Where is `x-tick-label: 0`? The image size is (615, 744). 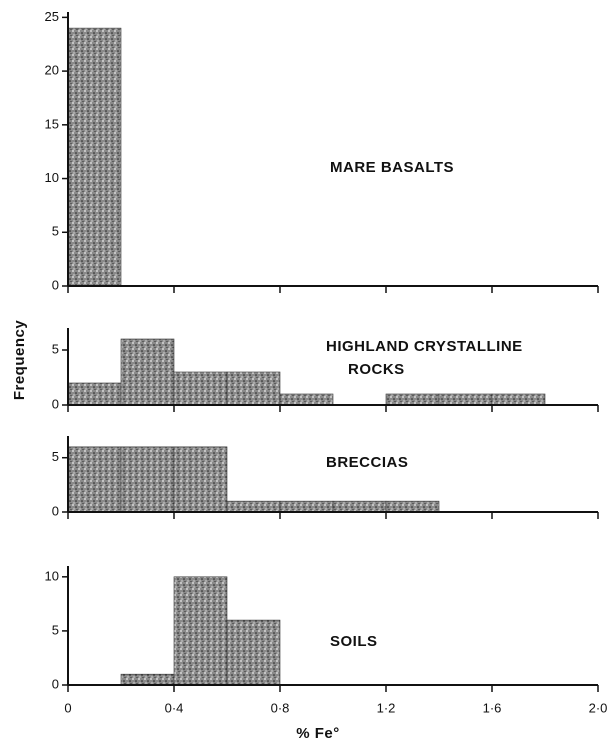
x-tick-label: 0 is located at coordinates (67, 707).